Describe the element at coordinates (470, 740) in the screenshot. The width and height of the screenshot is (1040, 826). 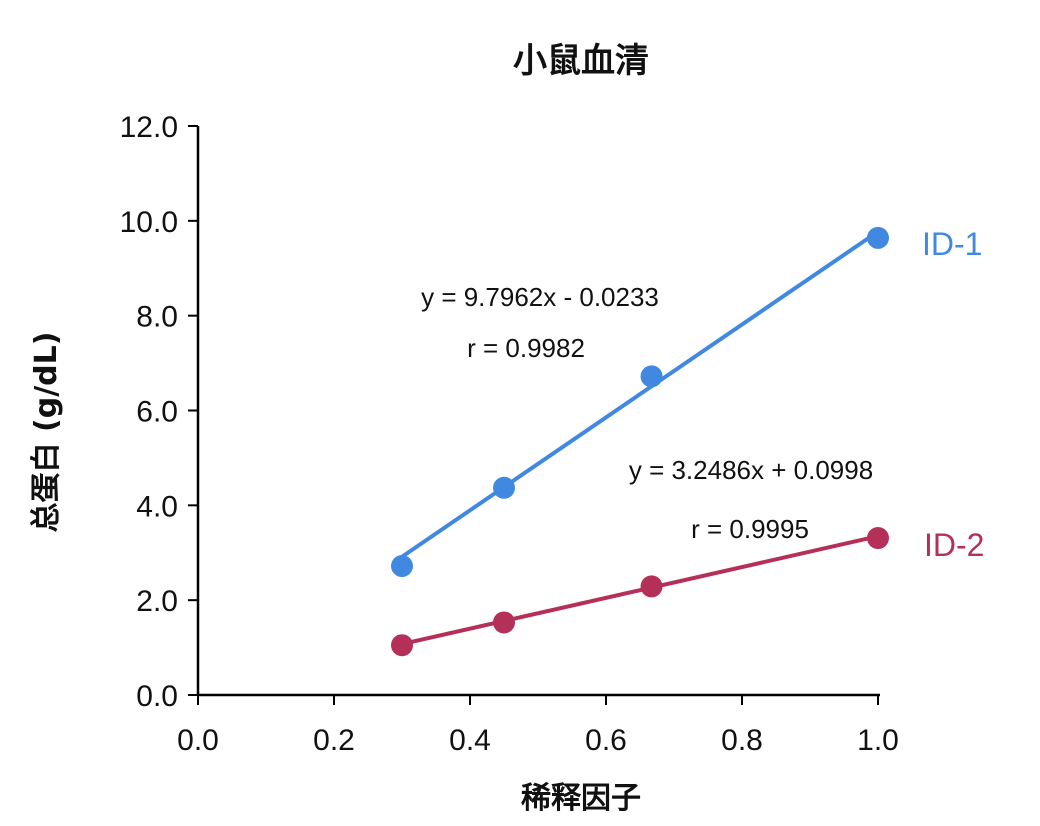
I see `x-tick-label: 0.4` at that location.